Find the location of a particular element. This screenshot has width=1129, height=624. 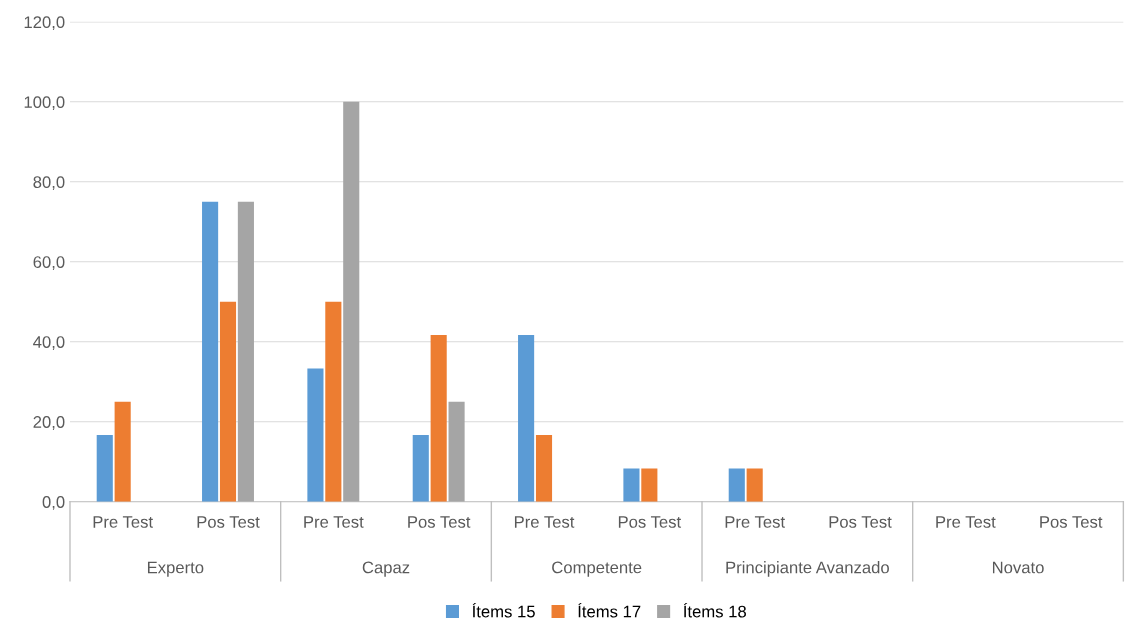

text: Competente is located at coordinates (597, 569).